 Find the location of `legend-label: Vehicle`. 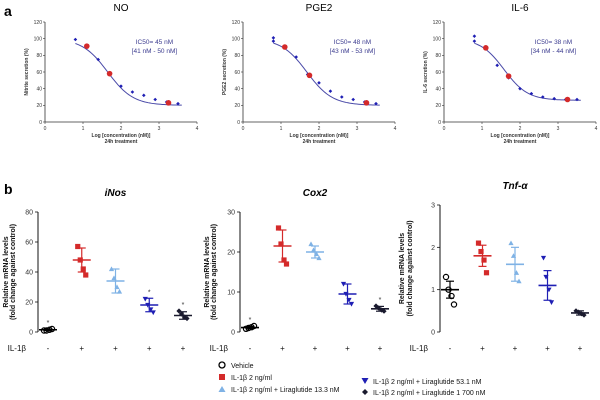

legend-label: Vehicle is located at coordinates (242, 366).